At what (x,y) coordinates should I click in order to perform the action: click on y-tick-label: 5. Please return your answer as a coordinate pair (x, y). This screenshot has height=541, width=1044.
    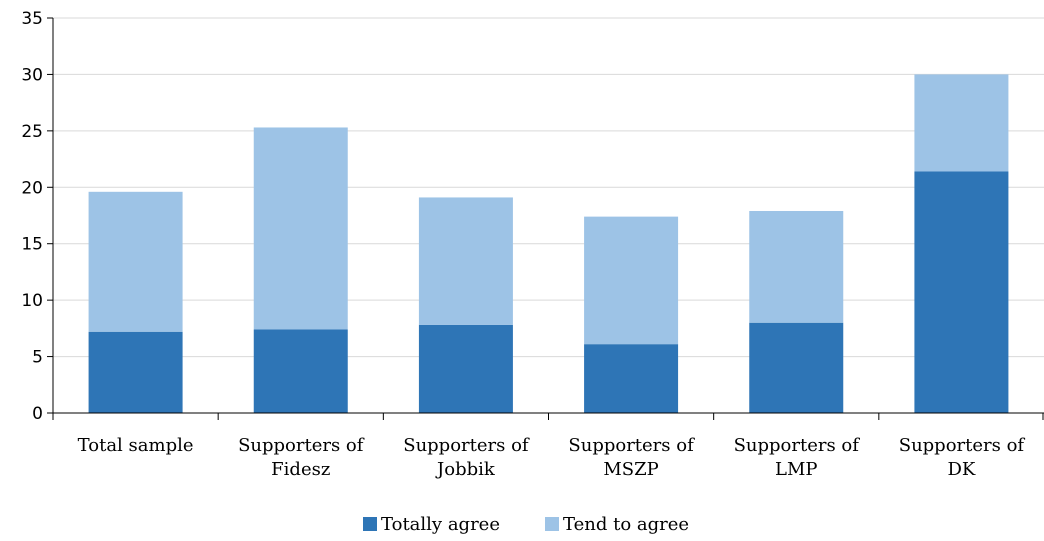
    Looking at the image, I should click on (37, 358).